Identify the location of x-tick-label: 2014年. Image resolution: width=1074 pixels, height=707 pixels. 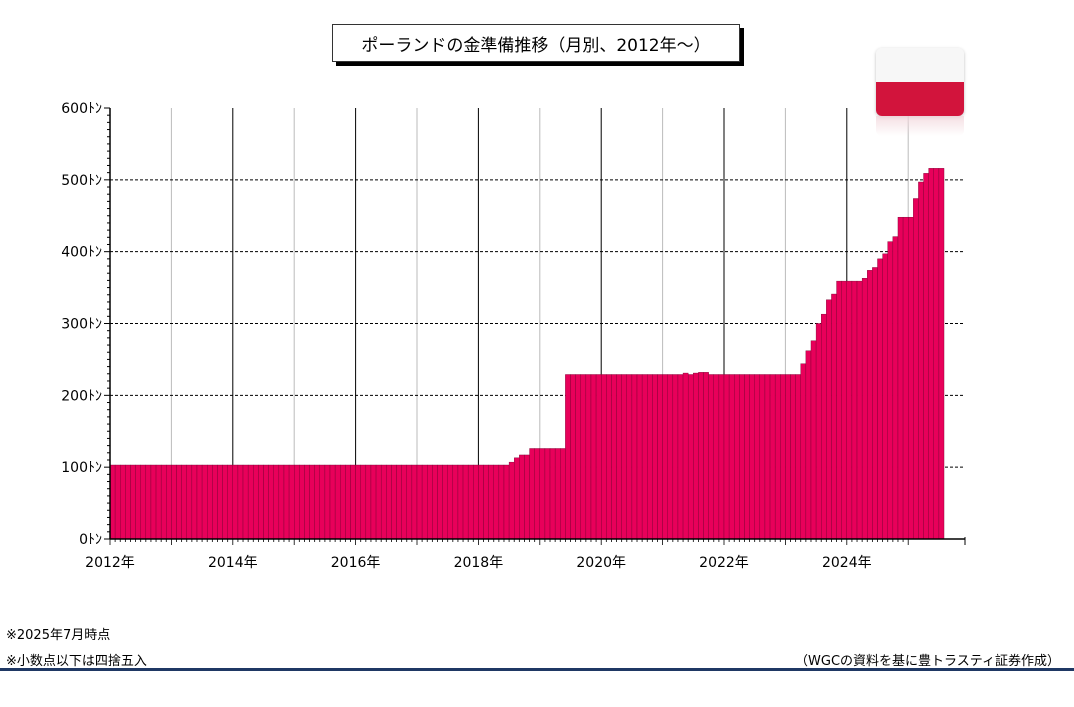
(233, 563).